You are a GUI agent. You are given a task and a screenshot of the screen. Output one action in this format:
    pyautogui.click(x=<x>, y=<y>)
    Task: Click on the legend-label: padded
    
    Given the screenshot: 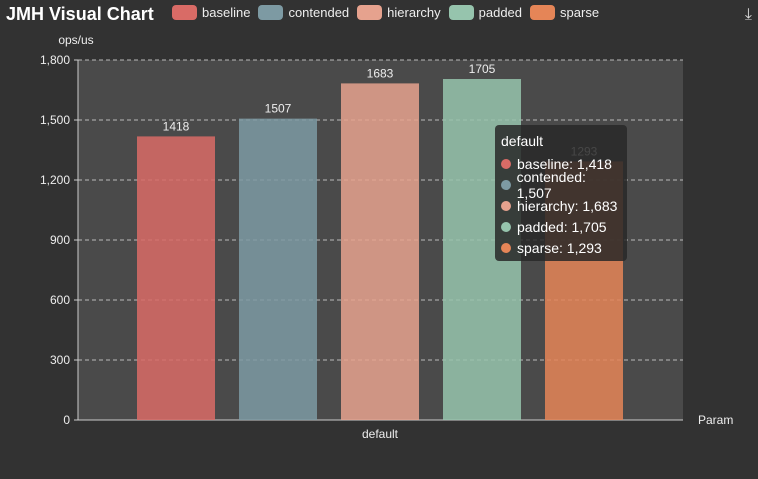 What is the action you would take?
    pyautogui.click(x=500, y=12)
    